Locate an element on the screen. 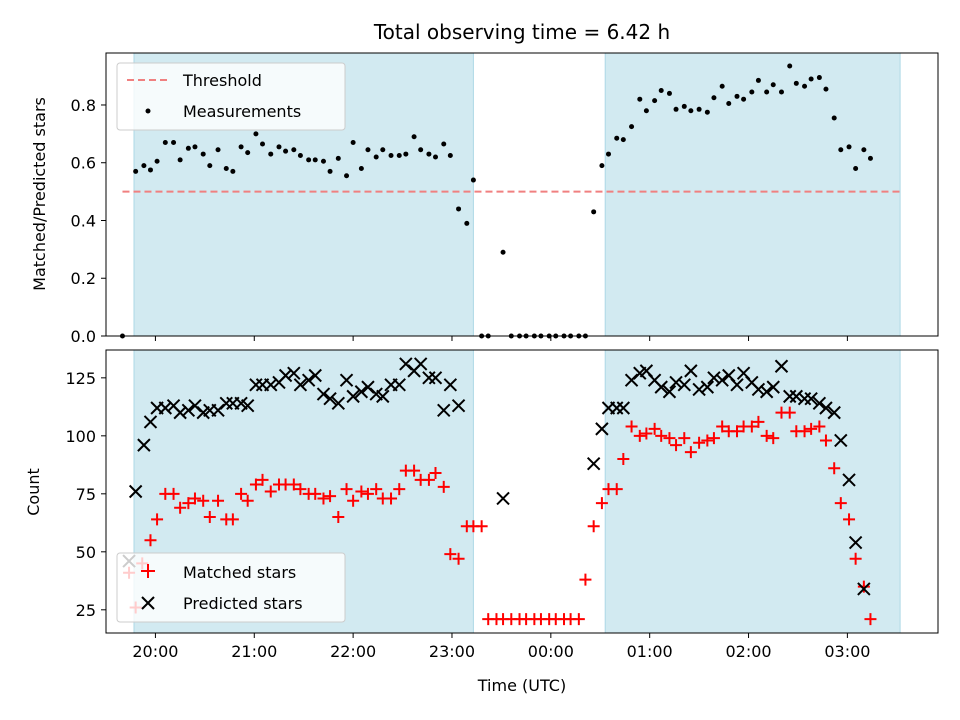  xtick-label-6: 02:00 is located at coordinates (748, 651).